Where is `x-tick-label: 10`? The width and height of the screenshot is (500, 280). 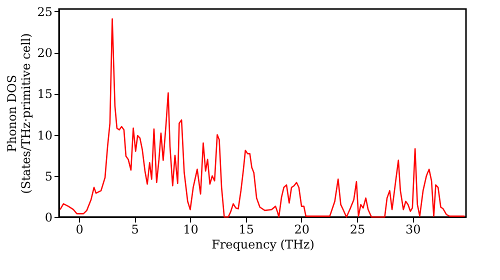
x-tick-label: 10 is located at coordinates (190, 229).